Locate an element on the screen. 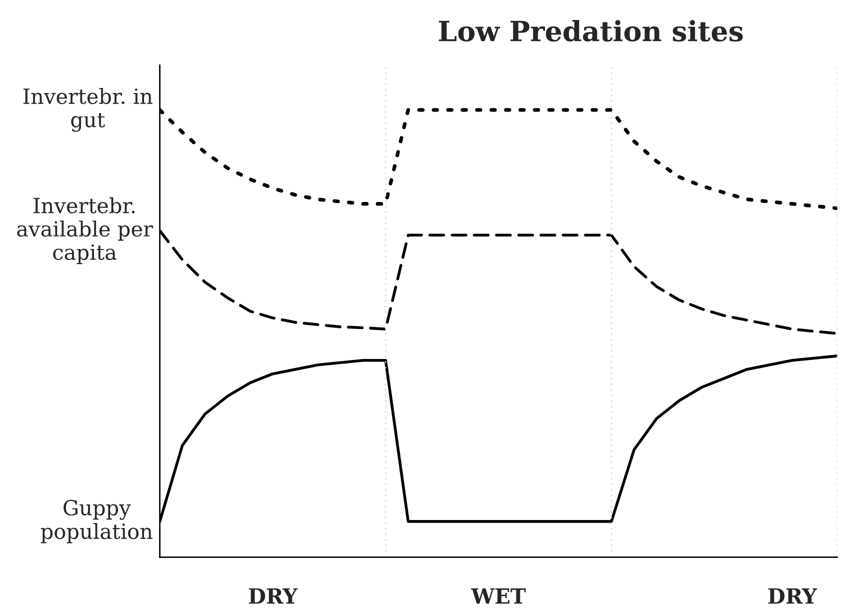 The height and width of the screenshot is (609, 850). series-label: Guppy population is located at coordinates (96, 522).